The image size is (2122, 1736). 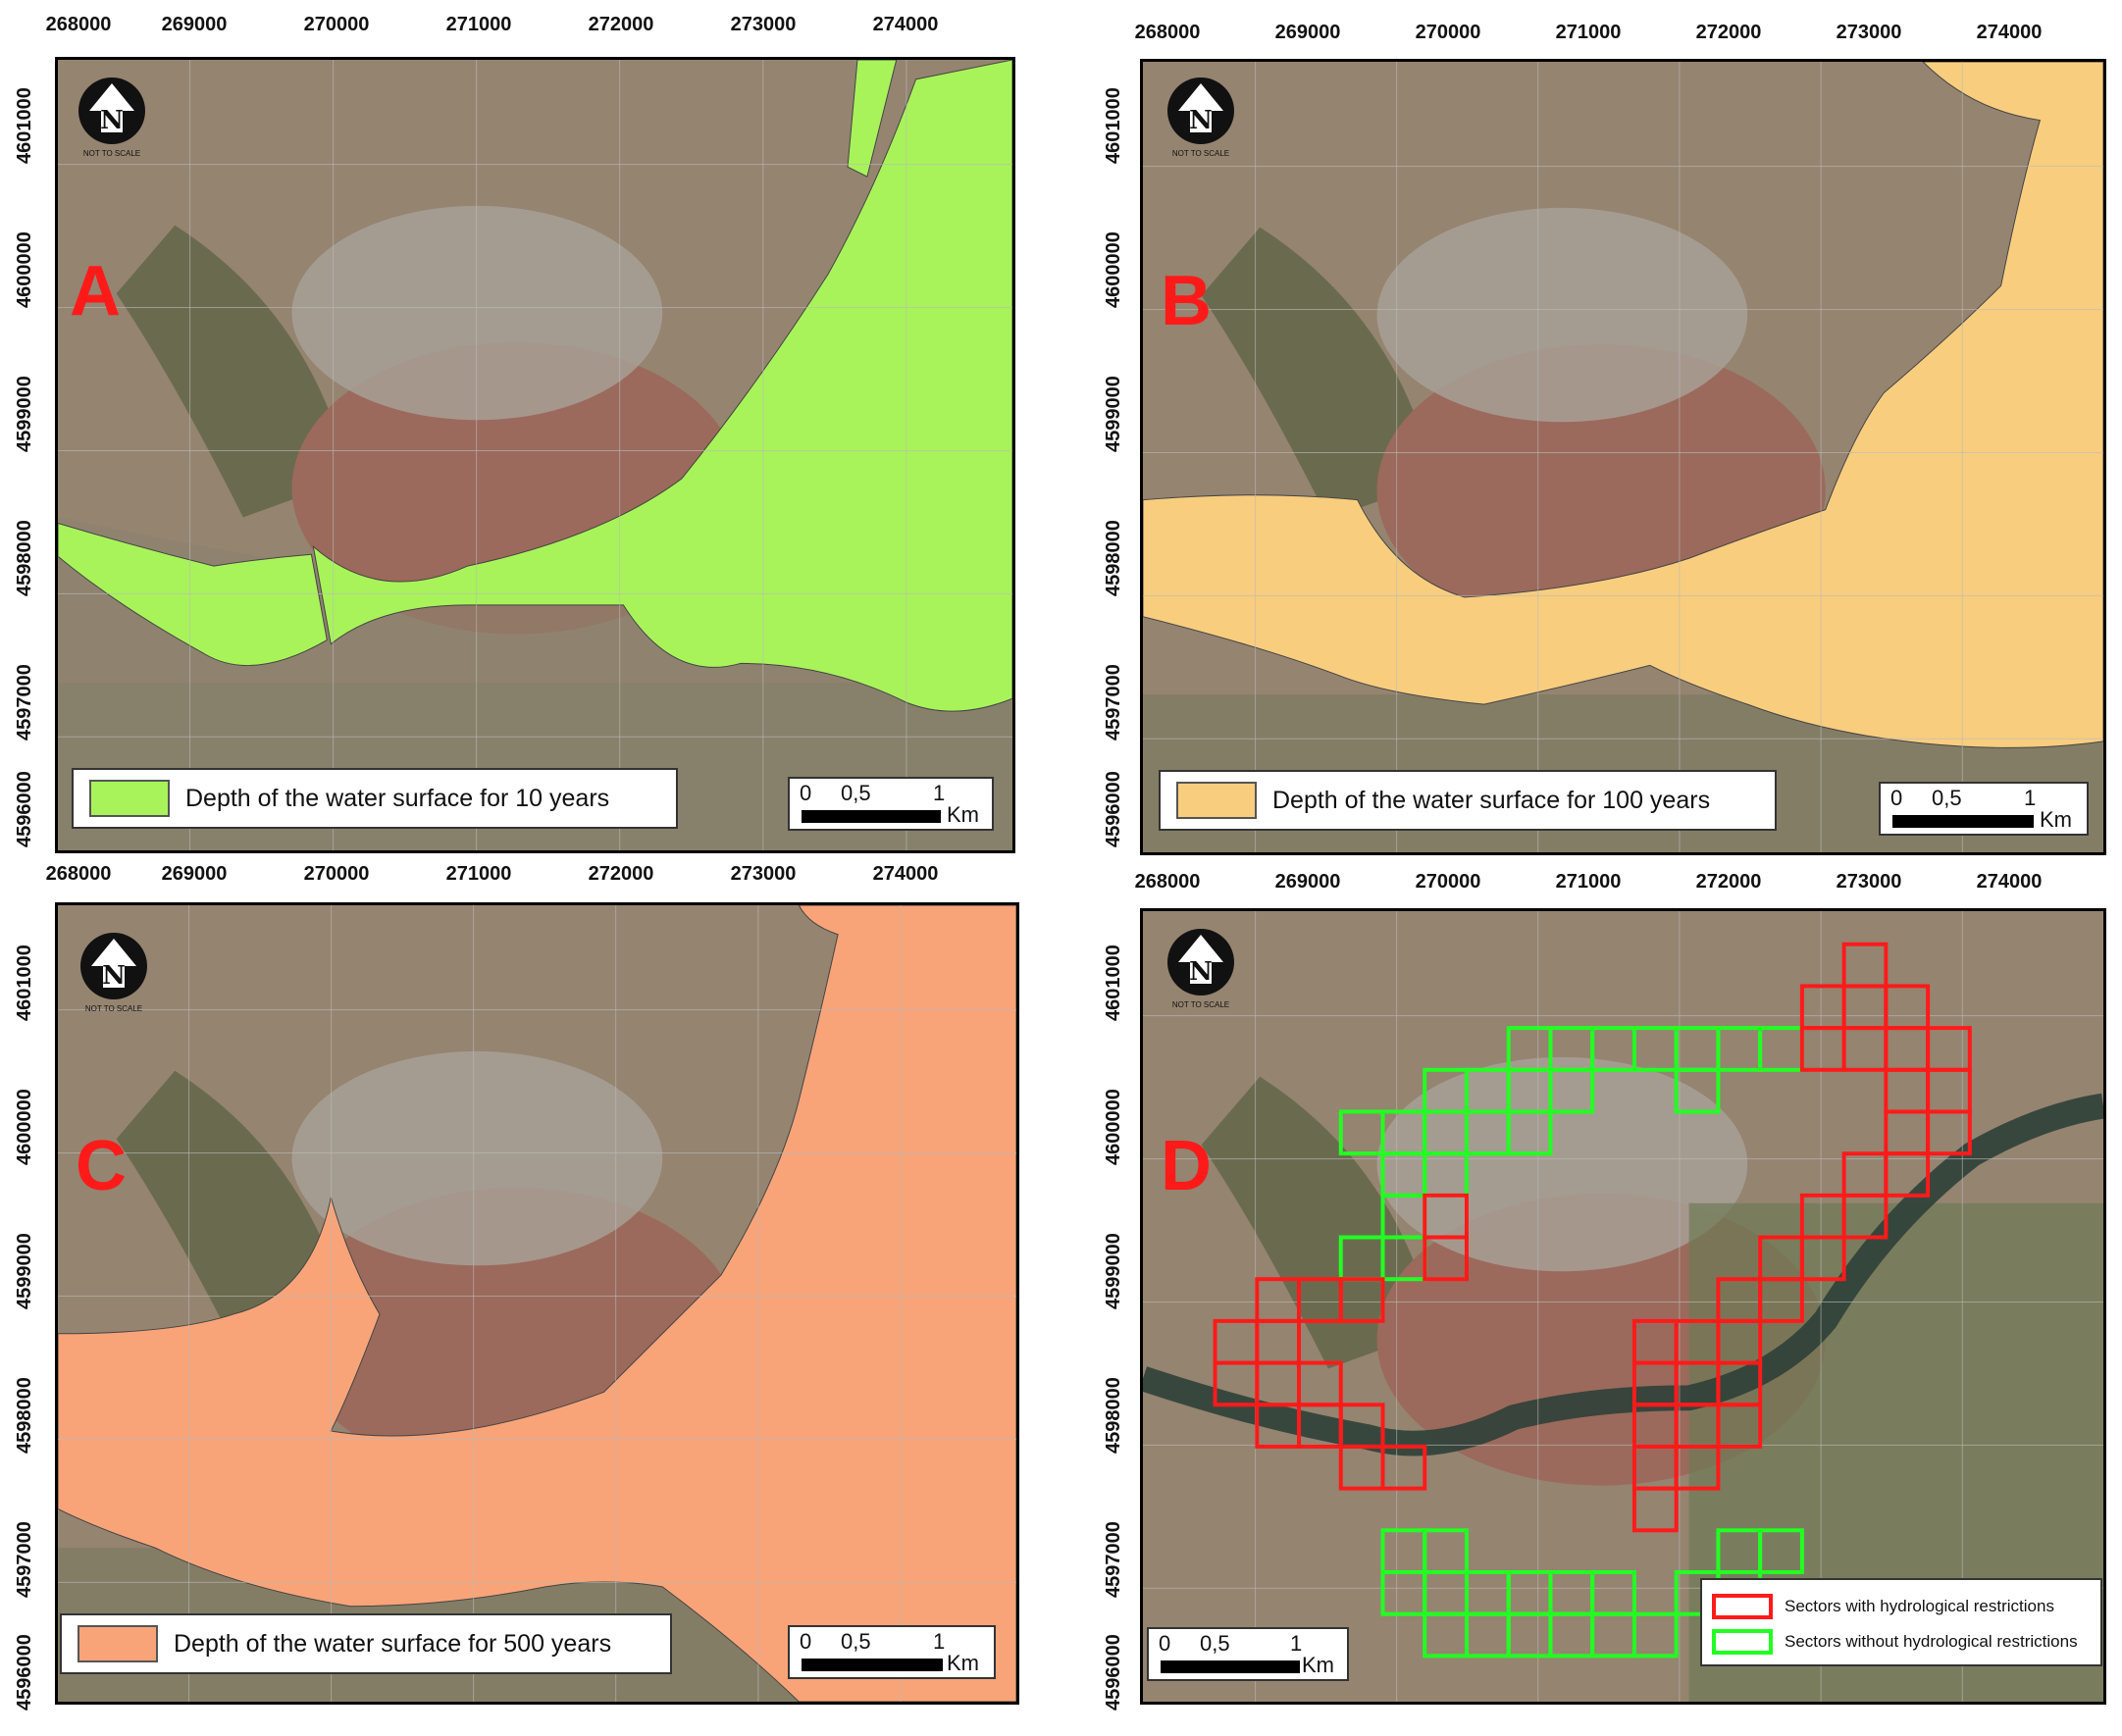 I want to click on y-tick: 4598000, so click(x=1113, y=1416).